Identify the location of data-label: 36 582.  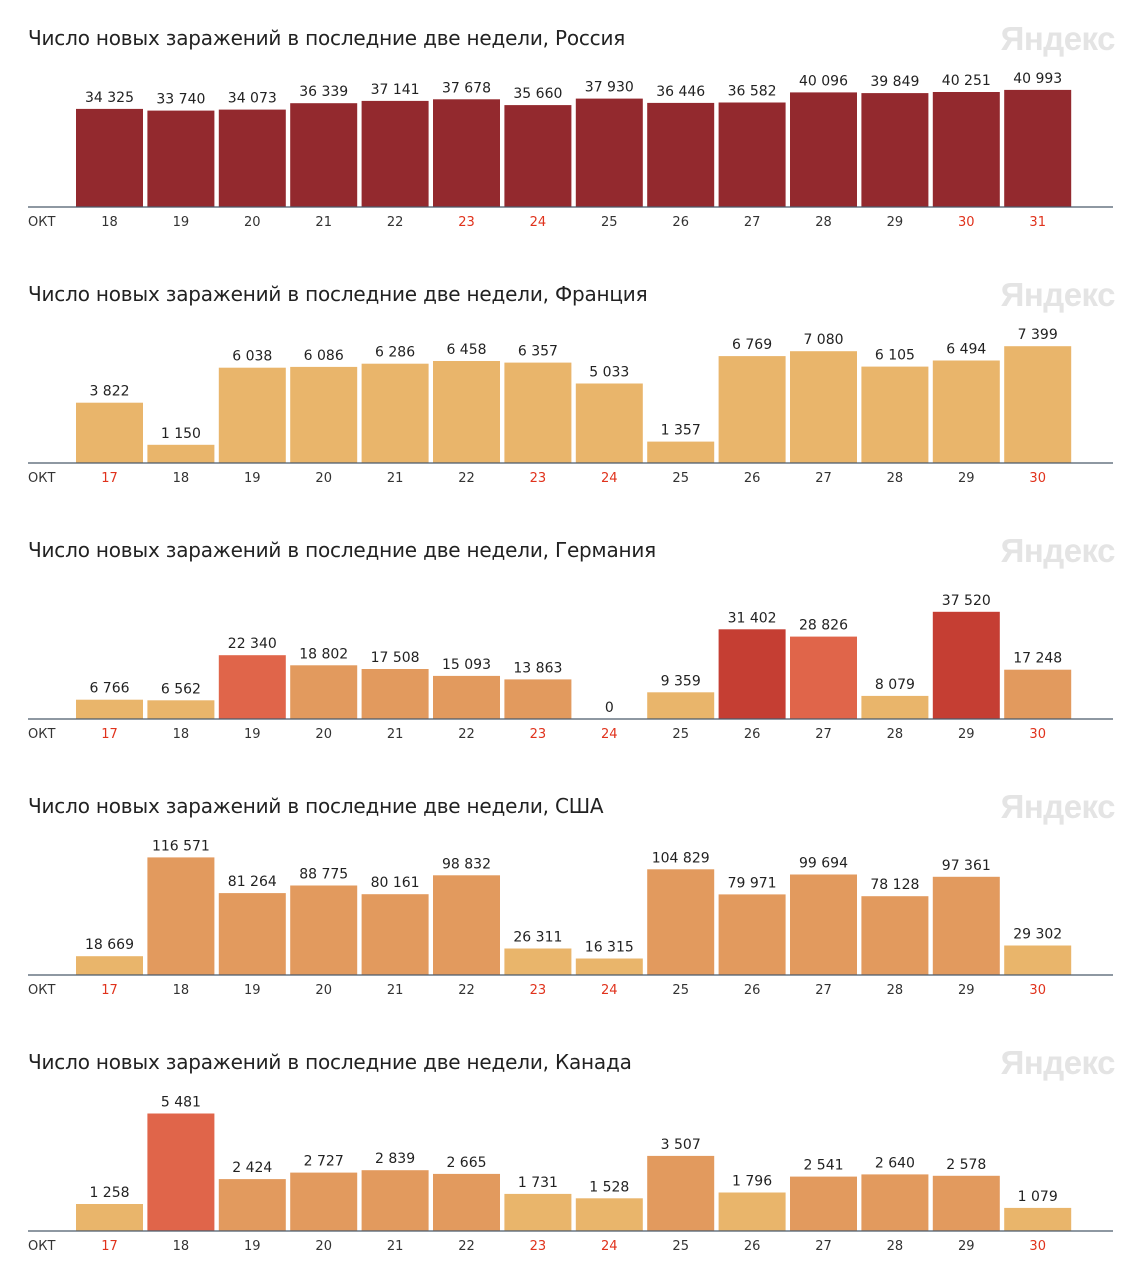
(752, 92).